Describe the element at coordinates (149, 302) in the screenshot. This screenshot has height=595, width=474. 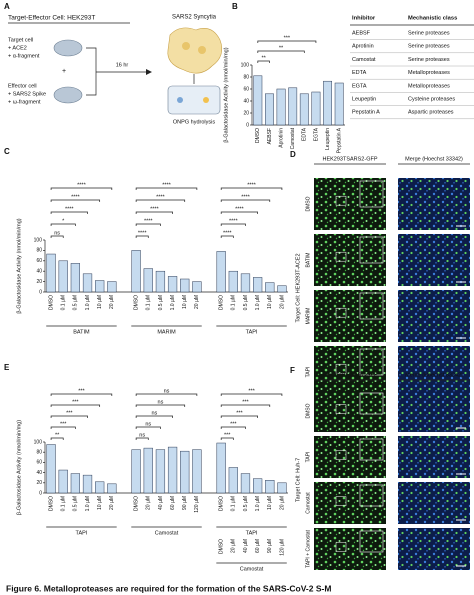
I see `x-tick-label: 0.1 µM` at that location.